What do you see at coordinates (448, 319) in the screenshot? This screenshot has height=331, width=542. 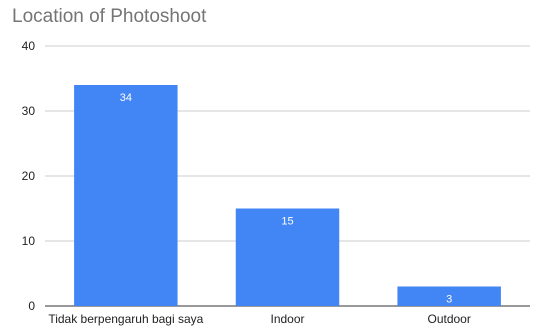 I see `x-tick-label: Outdoor` at bounding box center [448, 319].